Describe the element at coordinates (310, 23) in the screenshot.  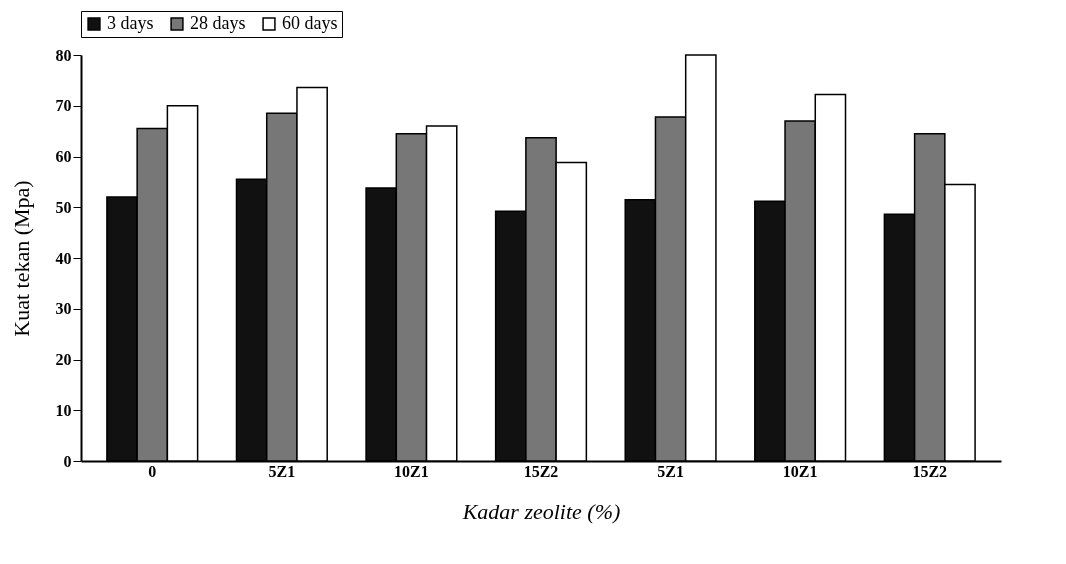
I see `legend-label: 60 days` at that location.